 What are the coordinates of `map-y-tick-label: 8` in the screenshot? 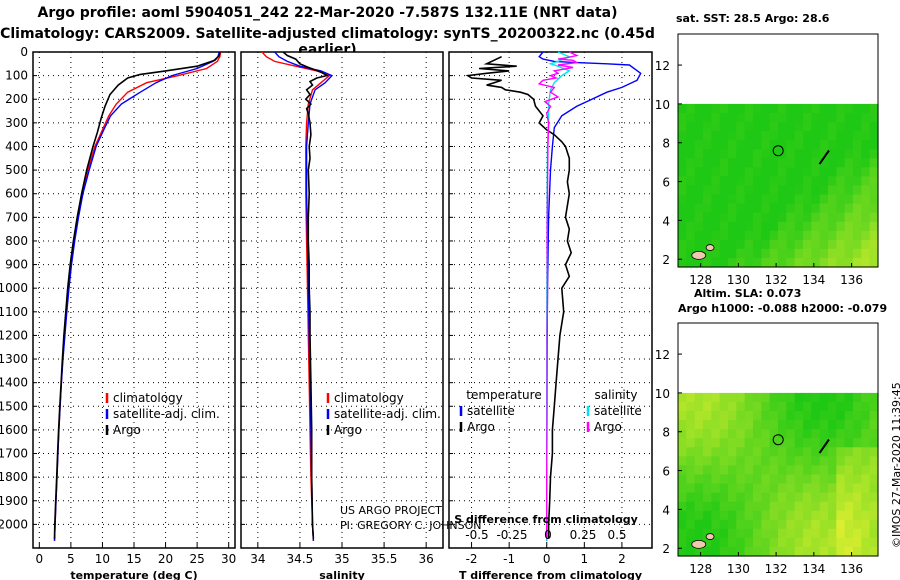 It's located at (666, 144).